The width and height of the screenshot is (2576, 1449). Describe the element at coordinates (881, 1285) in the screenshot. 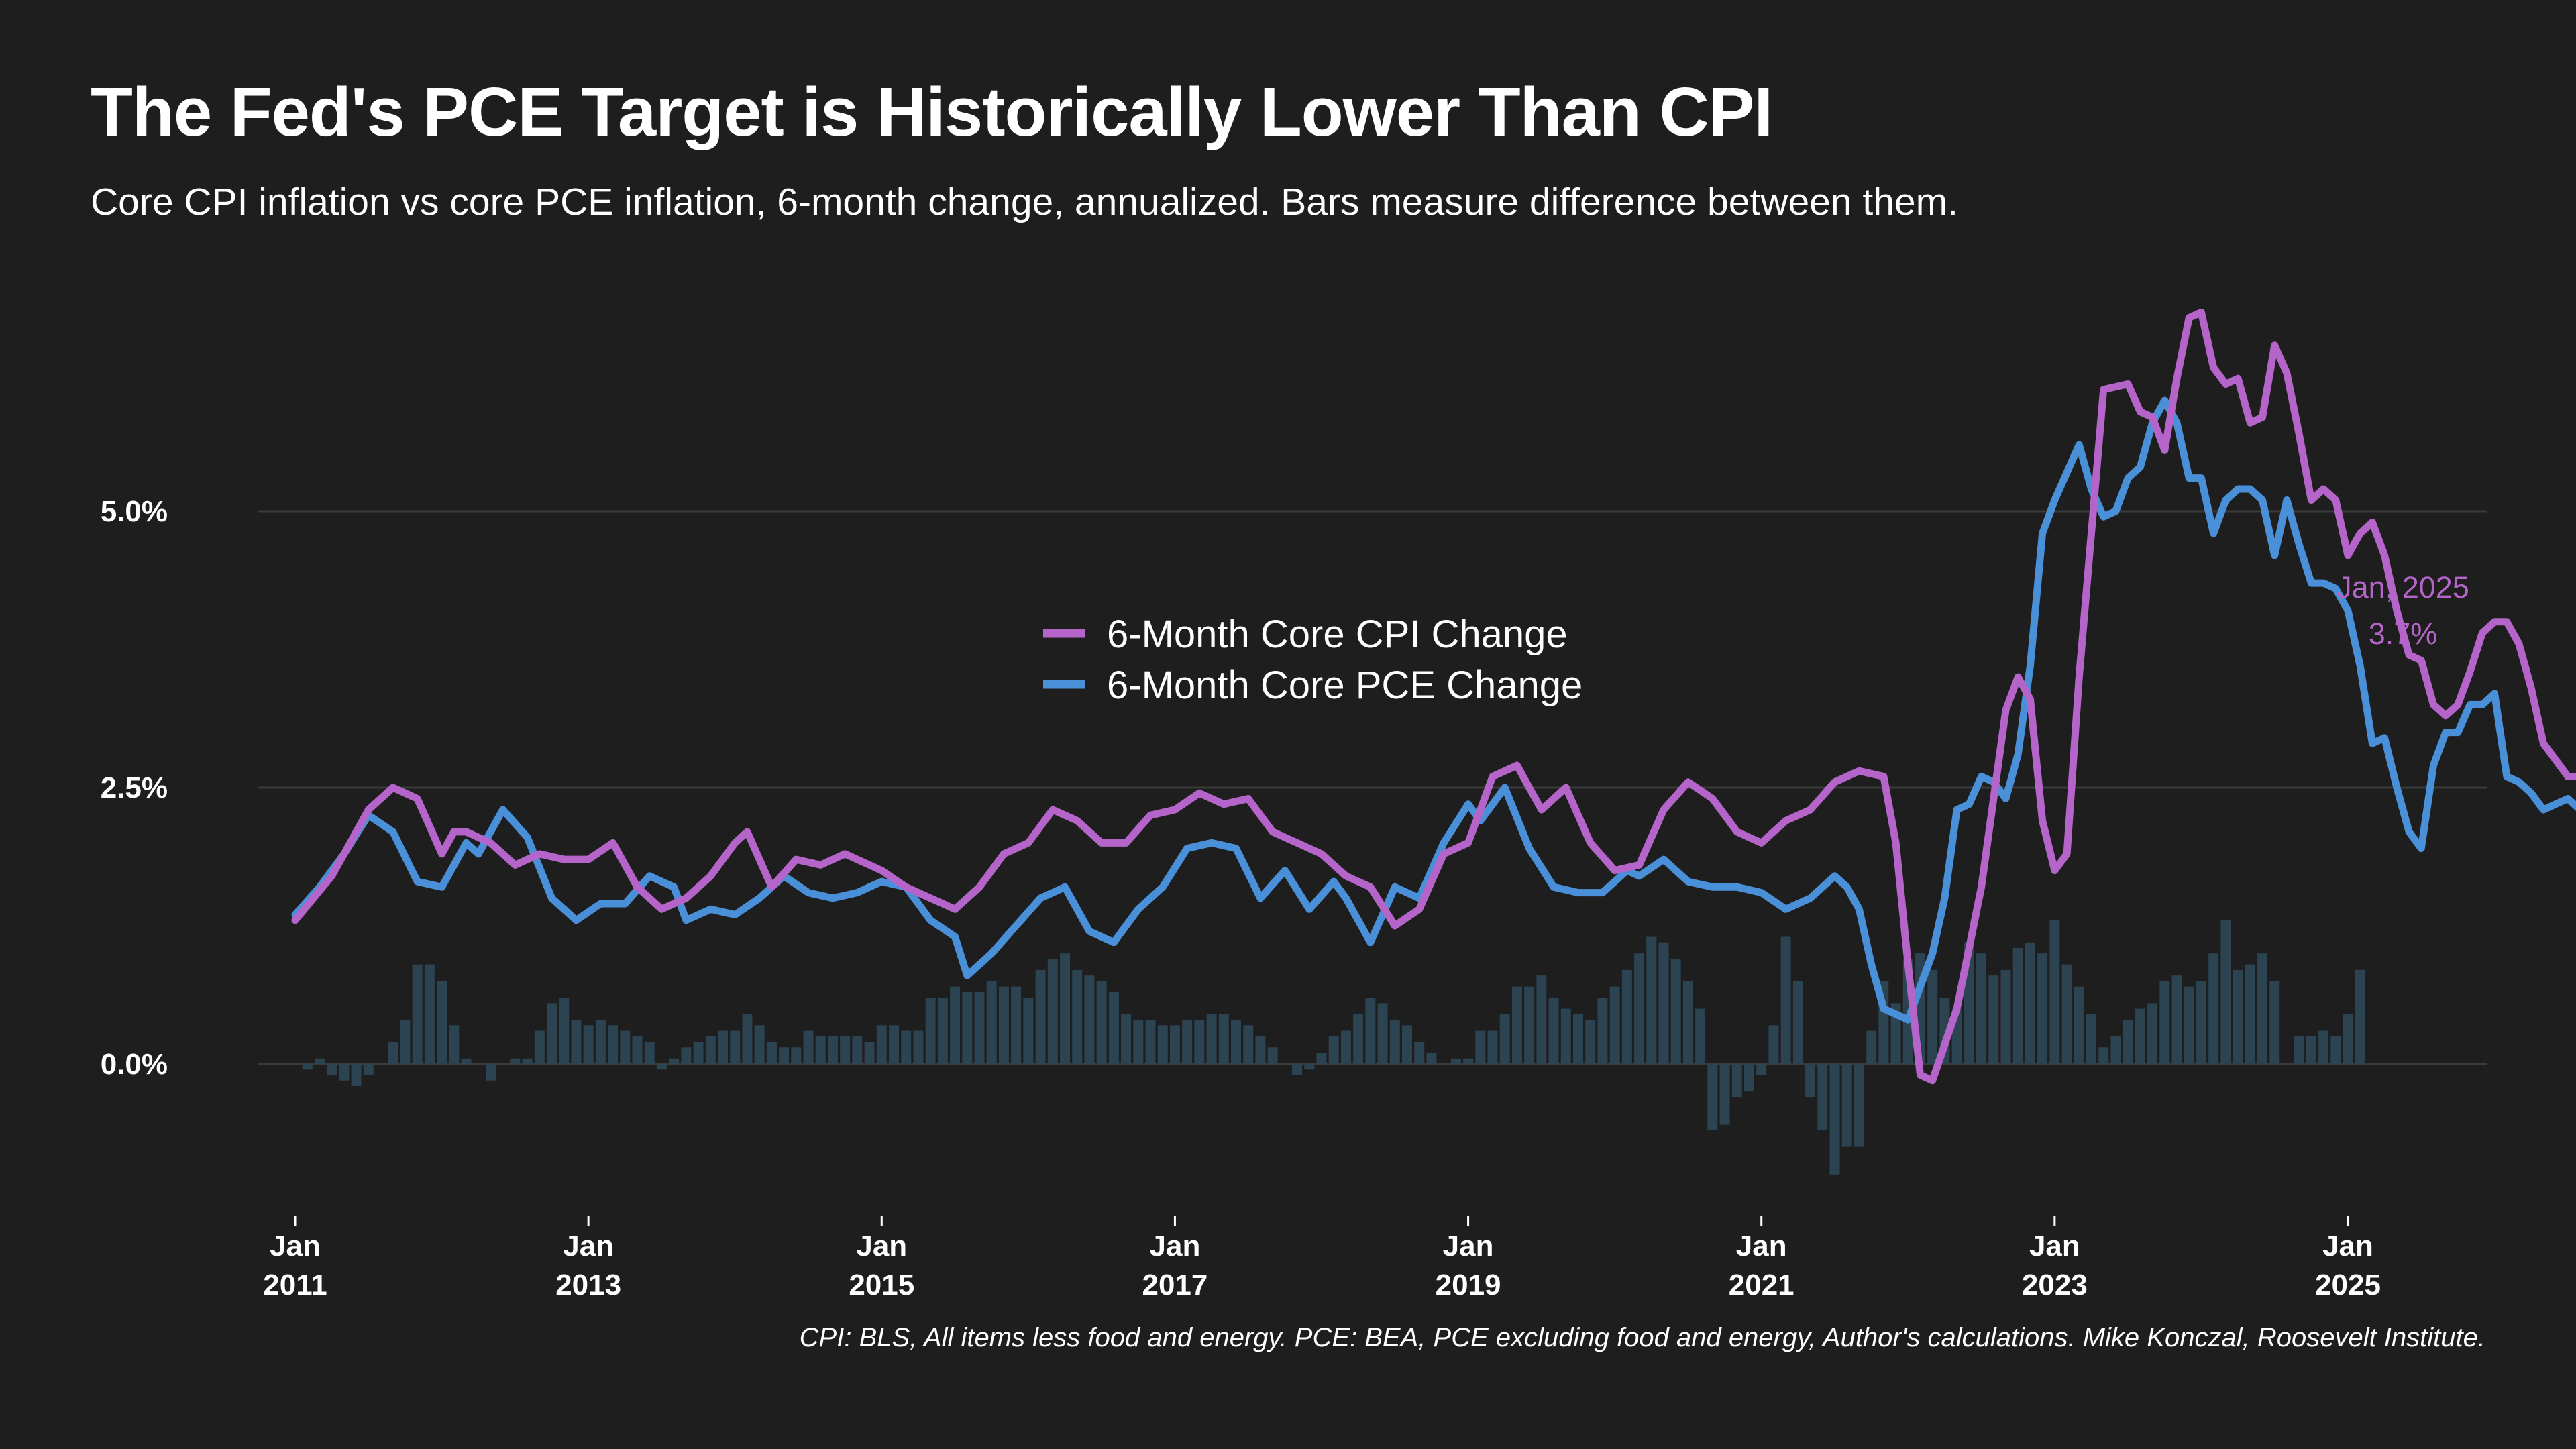

I see `x-tick-label-year: 2015` at that location.